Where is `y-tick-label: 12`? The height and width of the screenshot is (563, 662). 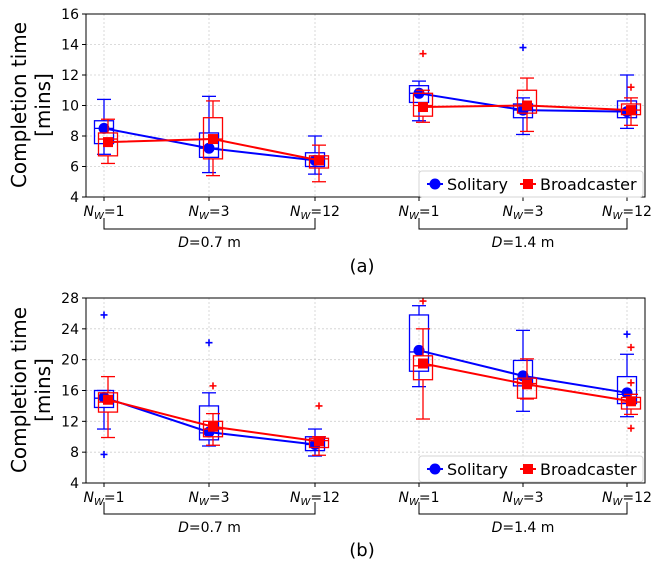
y-tick-label: 12 is located at coordinates (70, 76).